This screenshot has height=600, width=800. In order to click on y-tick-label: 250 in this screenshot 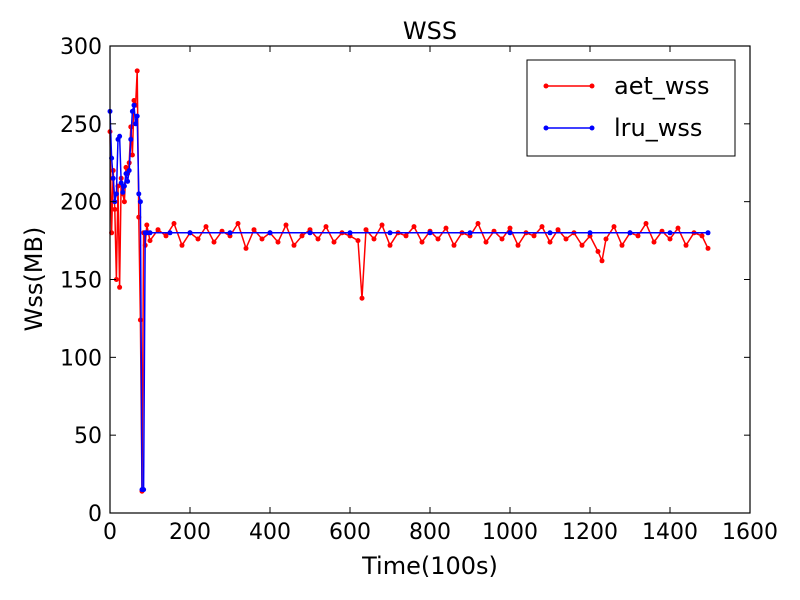, I will do `click(81, 125)`.